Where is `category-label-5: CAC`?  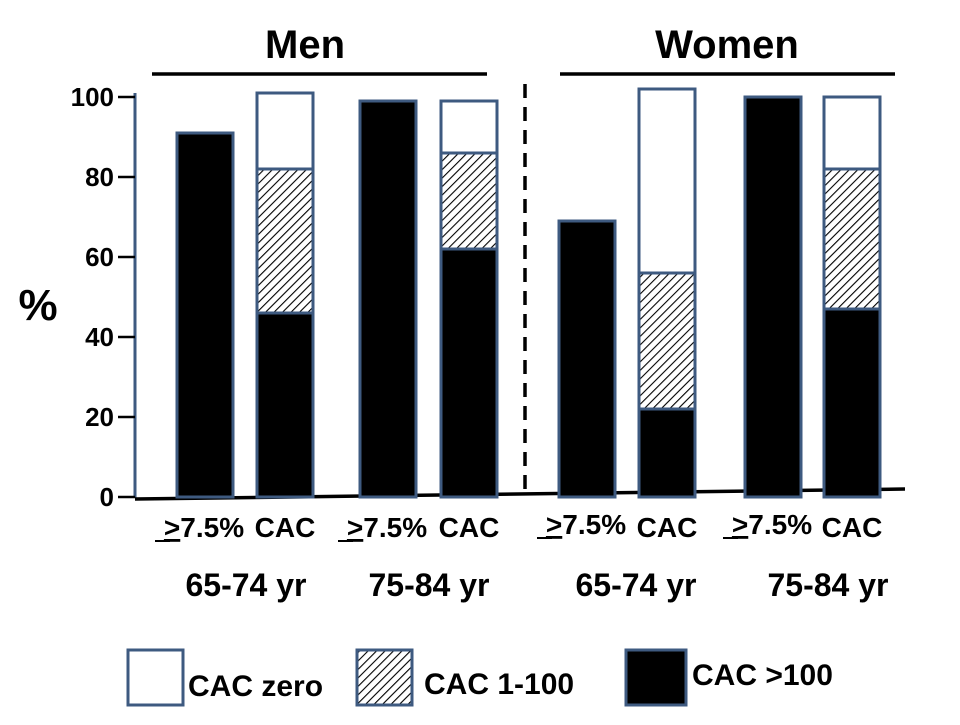 category-label-5: CAC is located at coordinates (667, 527).